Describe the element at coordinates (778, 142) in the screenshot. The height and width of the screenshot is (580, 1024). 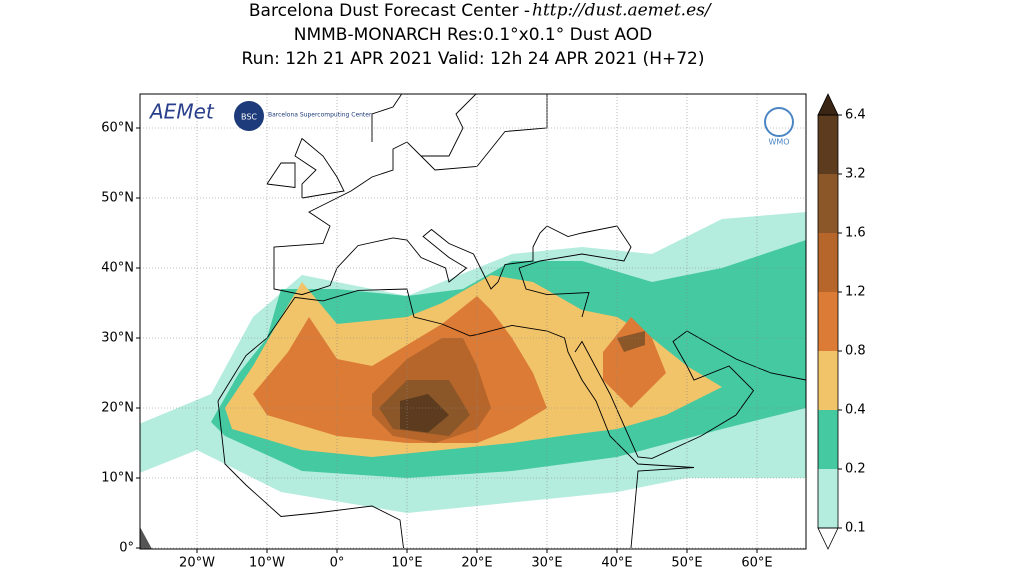
I see `wmo-logo: WMO` at that location.